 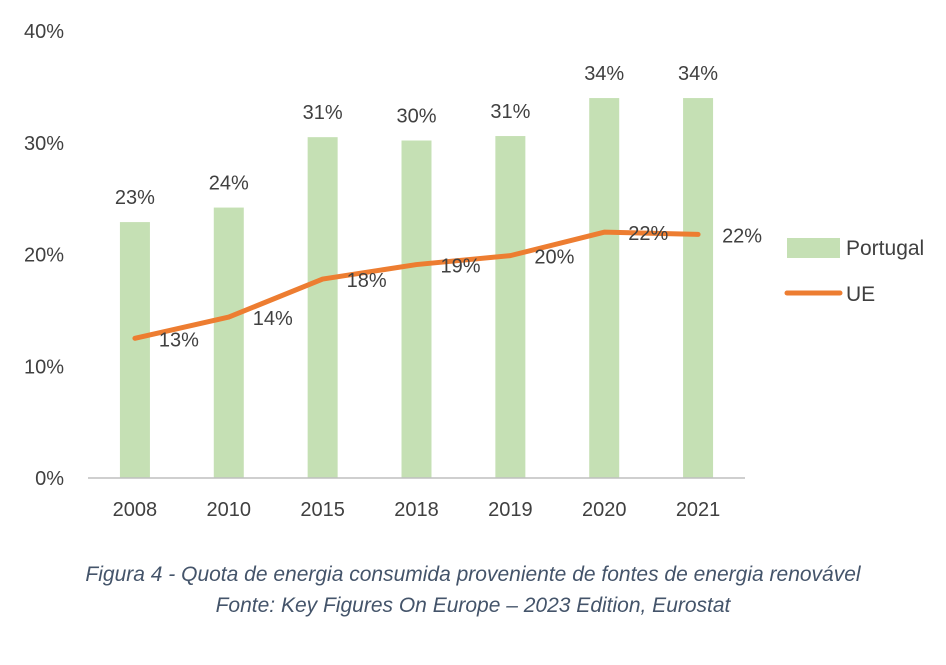 What do you see at coordinates (135, 198) in the screenshot?
I see `bar-data-label: 23%` at bounding box center [135, 198].